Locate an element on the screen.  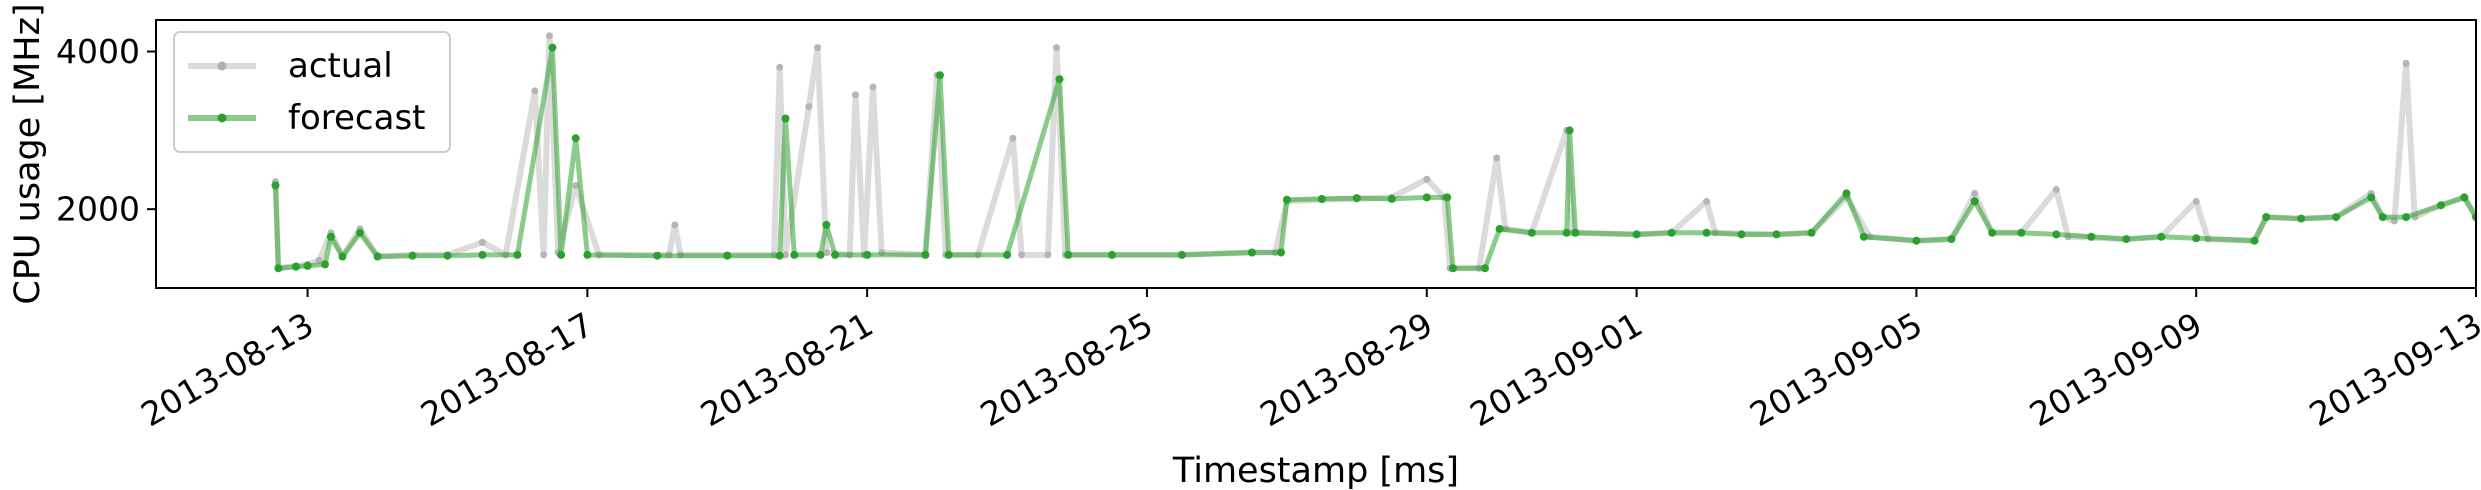
x-tick-label-0: 2013-08-13 is located at coordinates (227, 370).